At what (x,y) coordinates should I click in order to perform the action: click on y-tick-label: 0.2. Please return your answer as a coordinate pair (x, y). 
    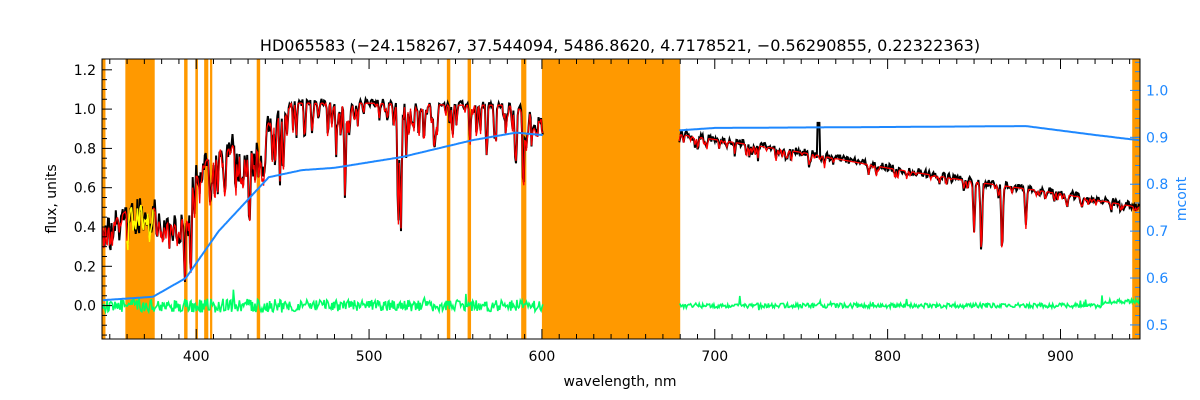
    Looking at the image, I should click on (85, 267).